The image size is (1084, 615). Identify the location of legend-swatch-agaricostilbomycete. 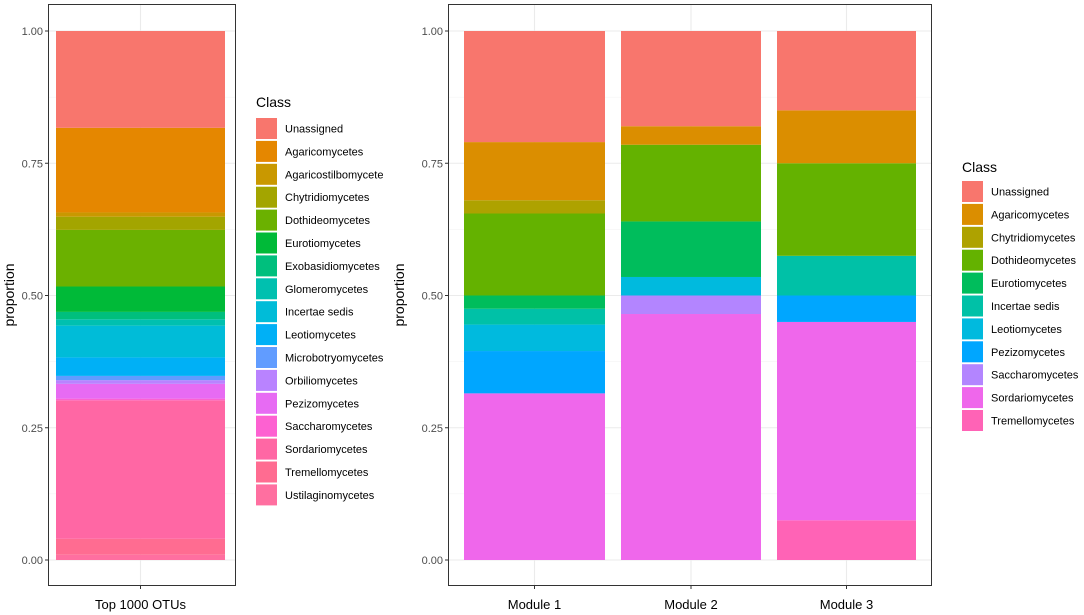
(266, 174).